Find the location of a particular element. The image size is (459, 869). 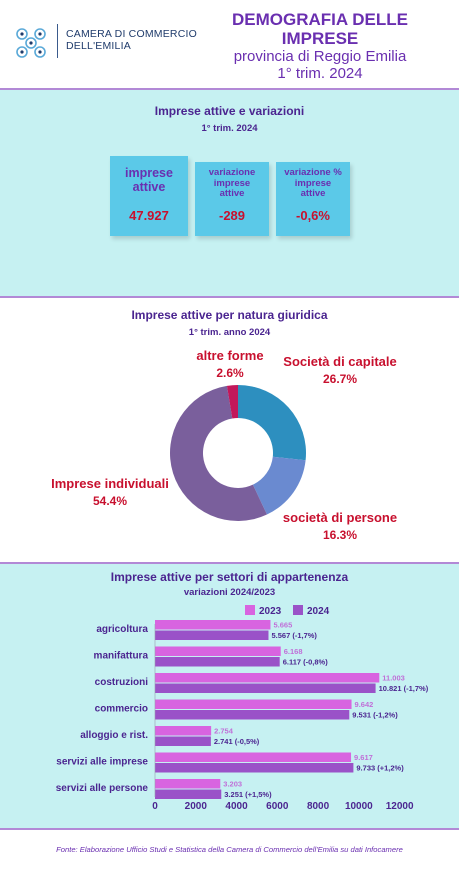

category-label: agricoltura is located at coordinates (122, 629).